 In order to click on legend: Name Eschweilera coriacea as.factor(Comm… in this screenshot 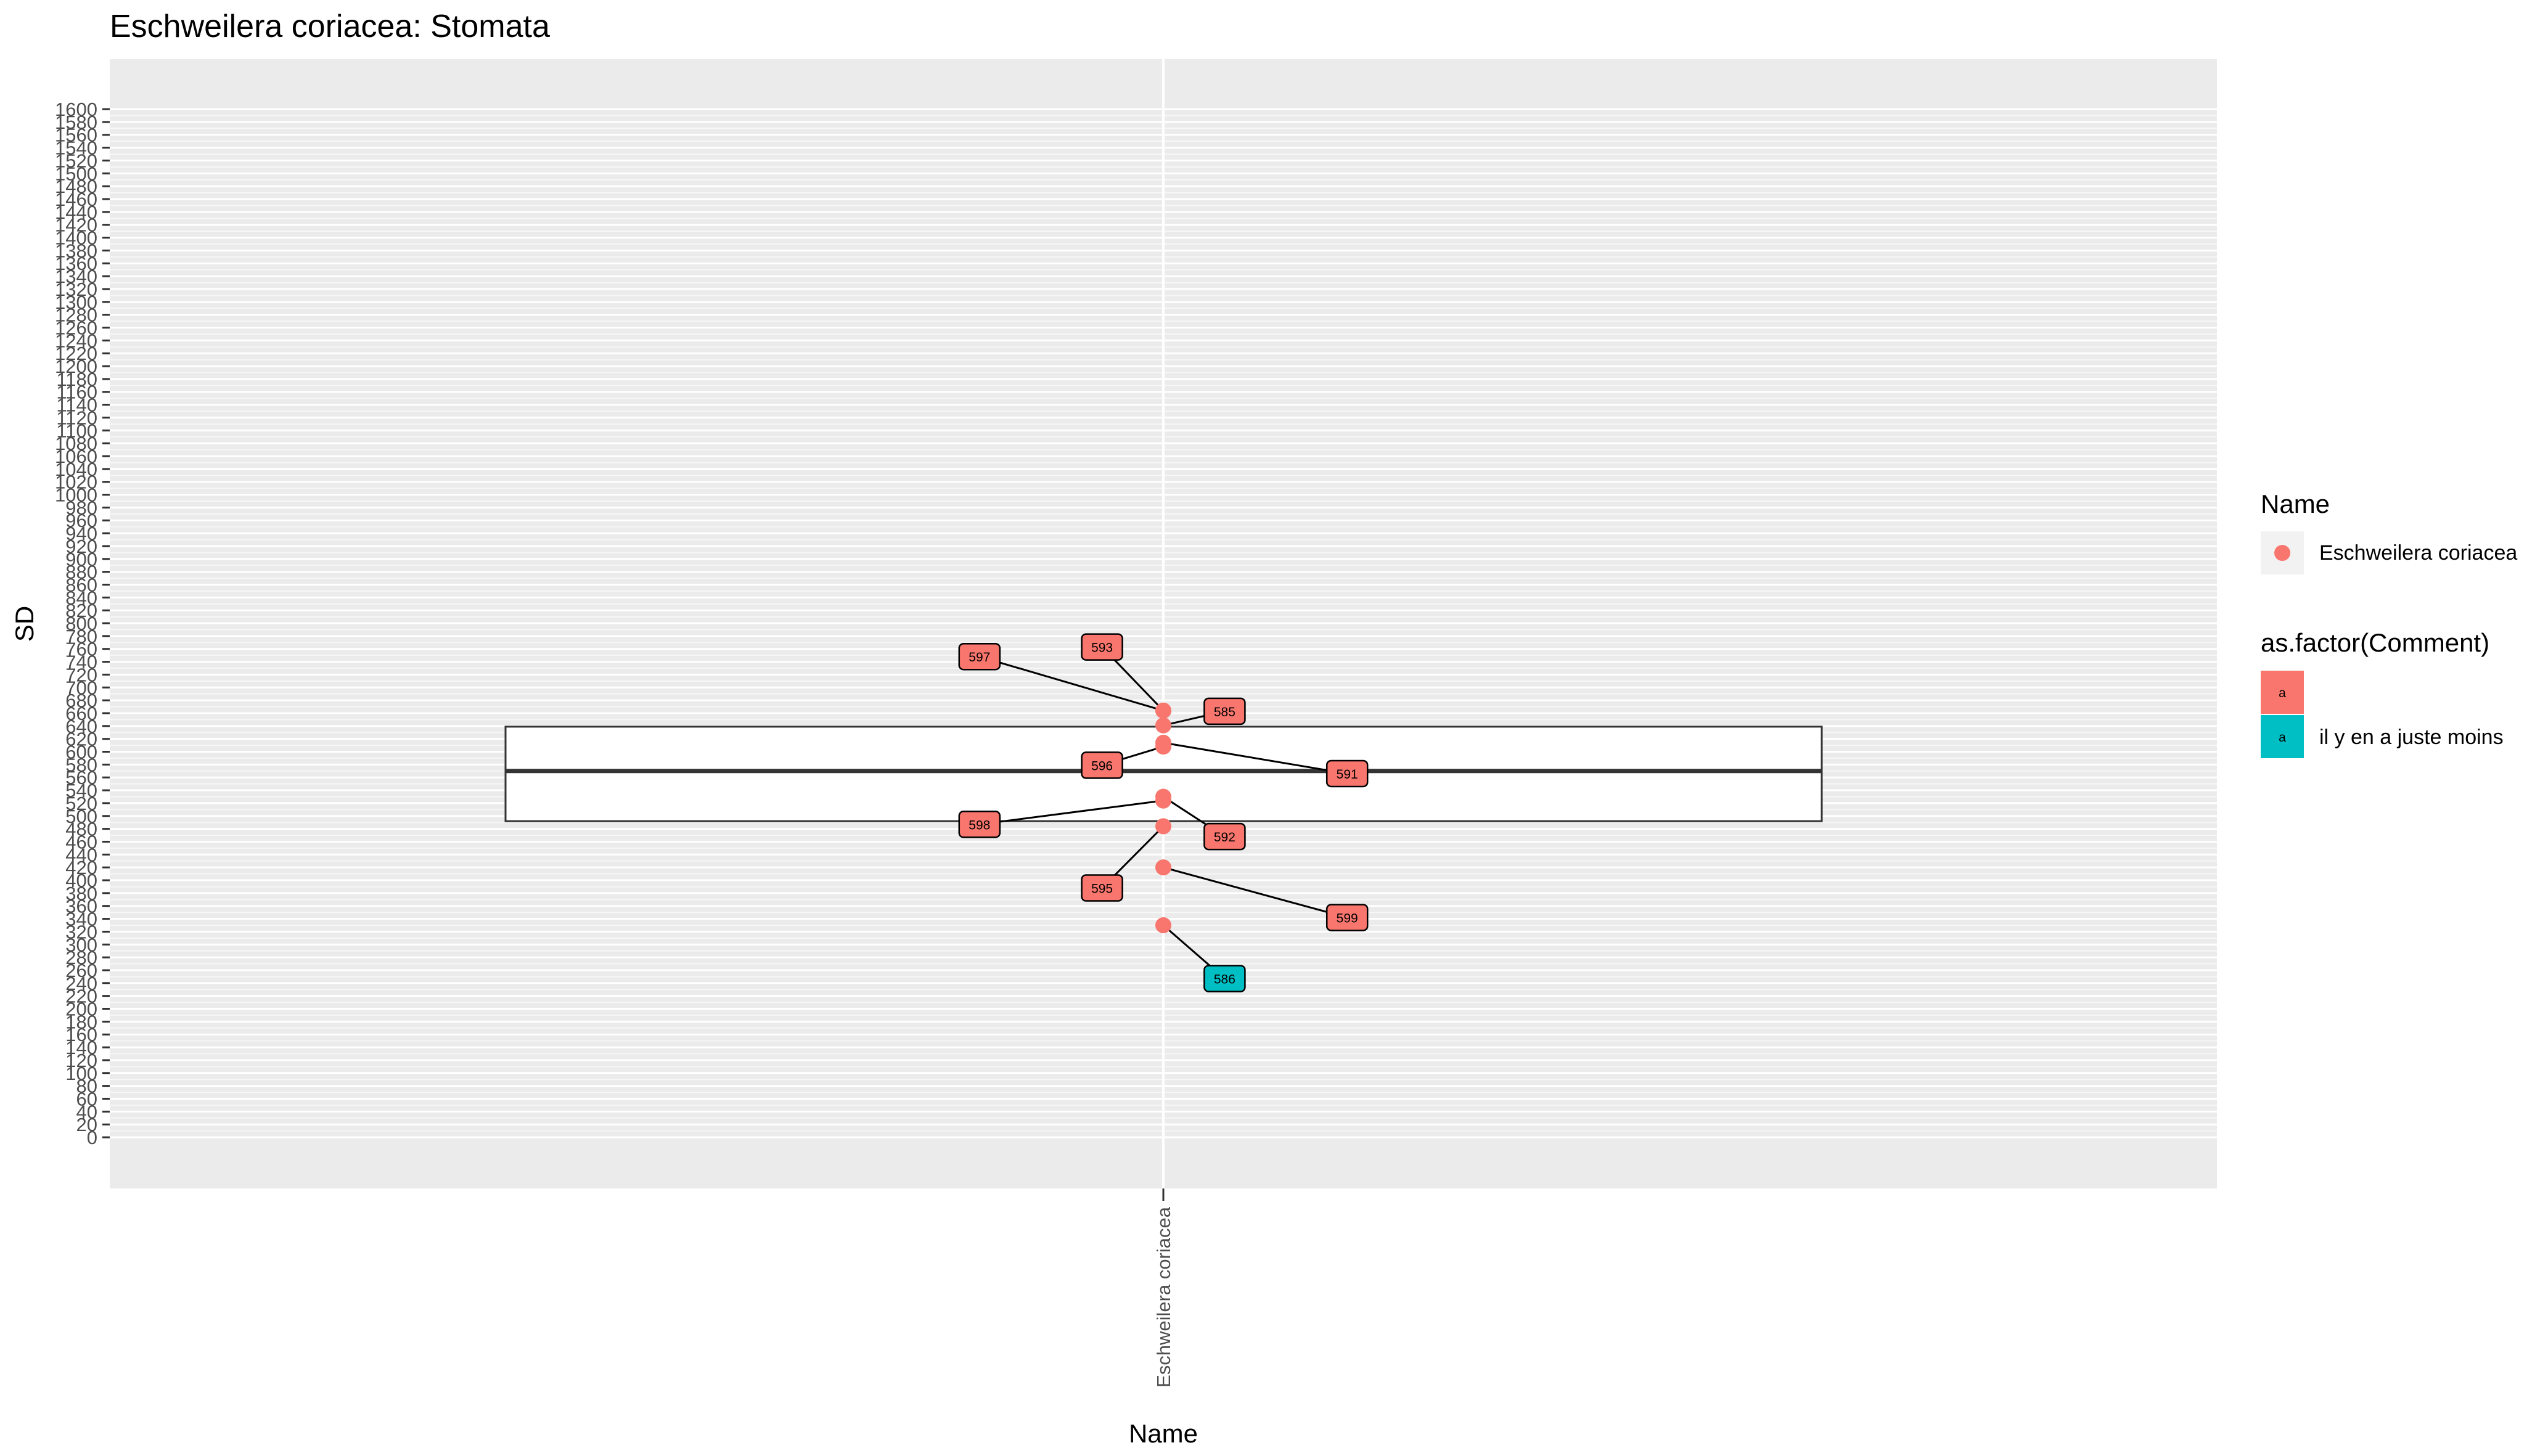, I will do `click(2389, 623)`.